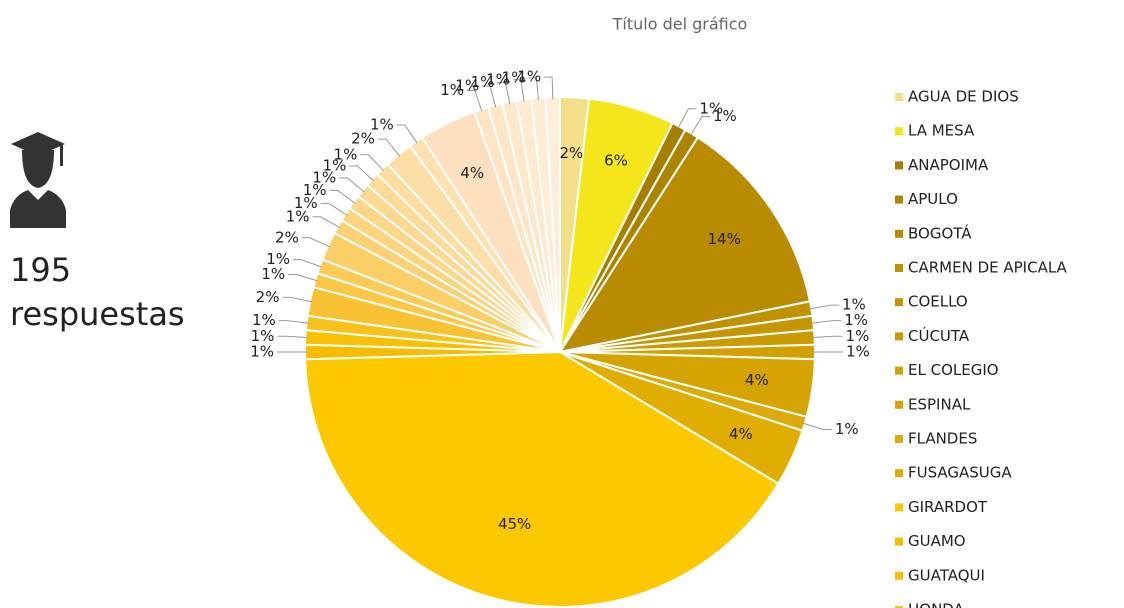 The image size is (1124, 608). What do you see at coordinates (939, 404) in the screenshot?
I see `legend-label: ESPINAL` at bounding box center [939, 404].